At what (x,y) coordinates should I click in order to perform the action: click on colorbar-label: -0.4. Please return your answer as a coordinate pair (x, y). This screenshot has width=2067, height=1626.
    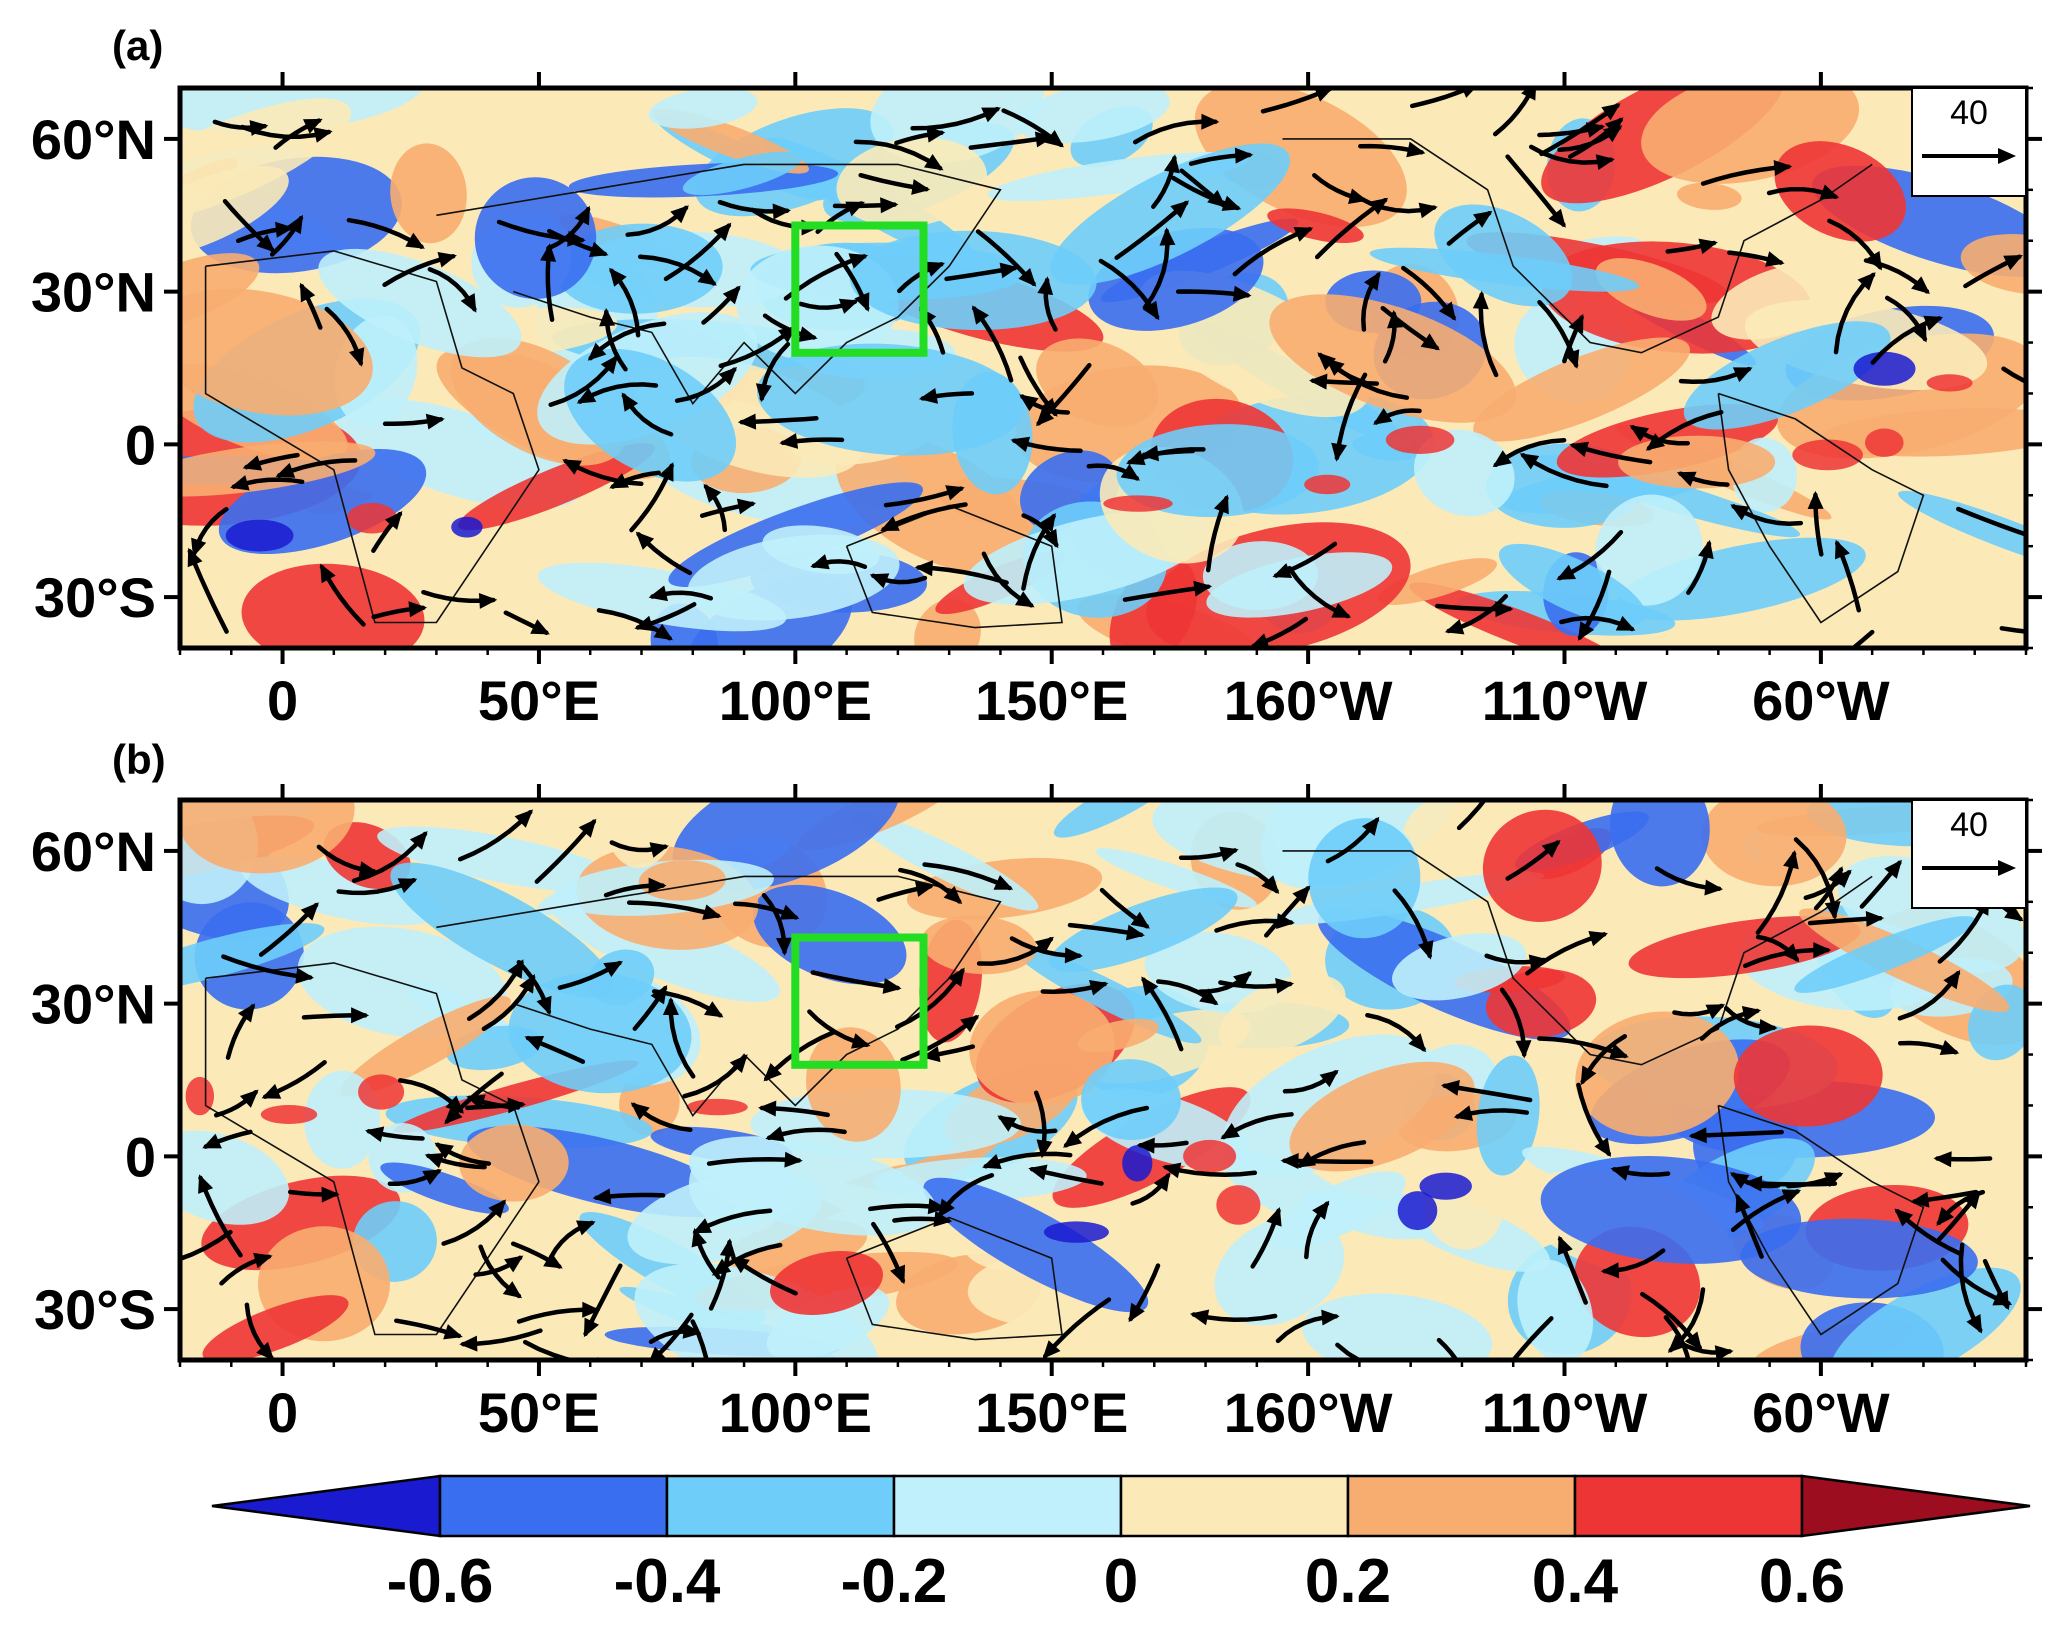
    Looking at the image, I should click on (667, 1581).